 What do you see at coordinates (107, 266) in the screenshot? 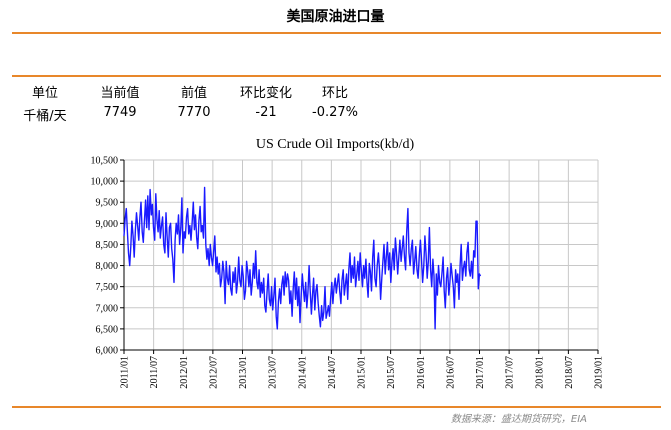
I see `y-tick-label: 8,000` at bounding box center [107, 266].